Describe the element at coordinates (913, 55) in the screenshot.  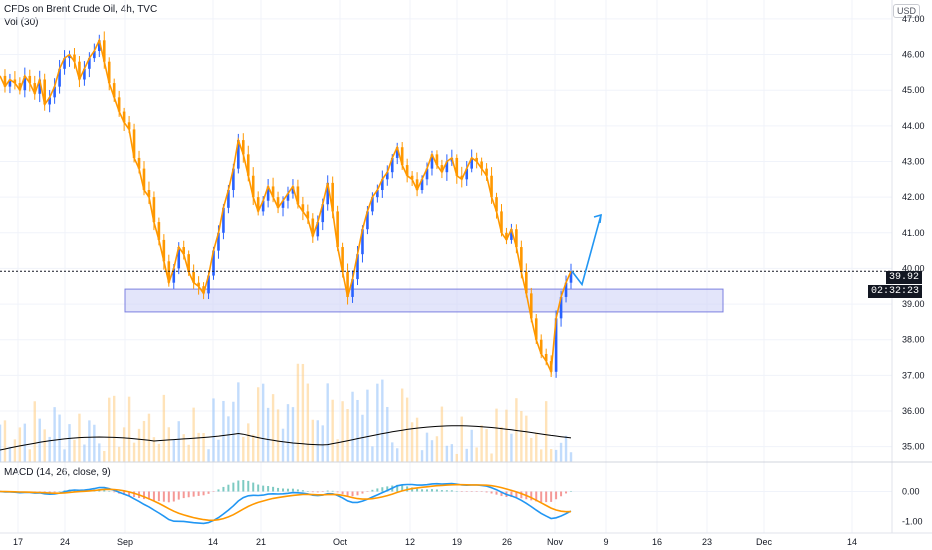
I see `y-tick-label: 46.00` at that location.